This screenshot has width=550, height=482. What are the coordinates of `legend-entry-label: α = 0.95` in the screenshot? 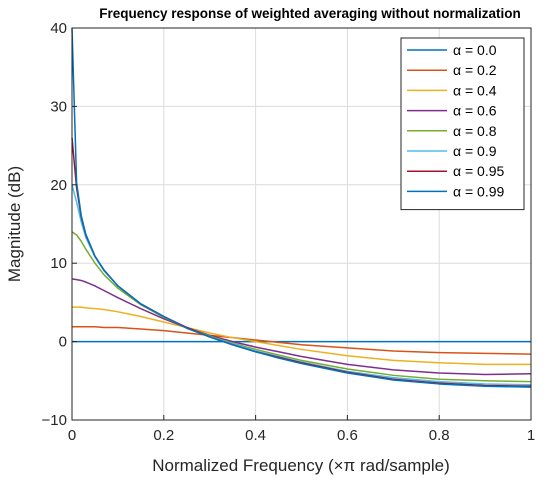 It's located at (479, 171).